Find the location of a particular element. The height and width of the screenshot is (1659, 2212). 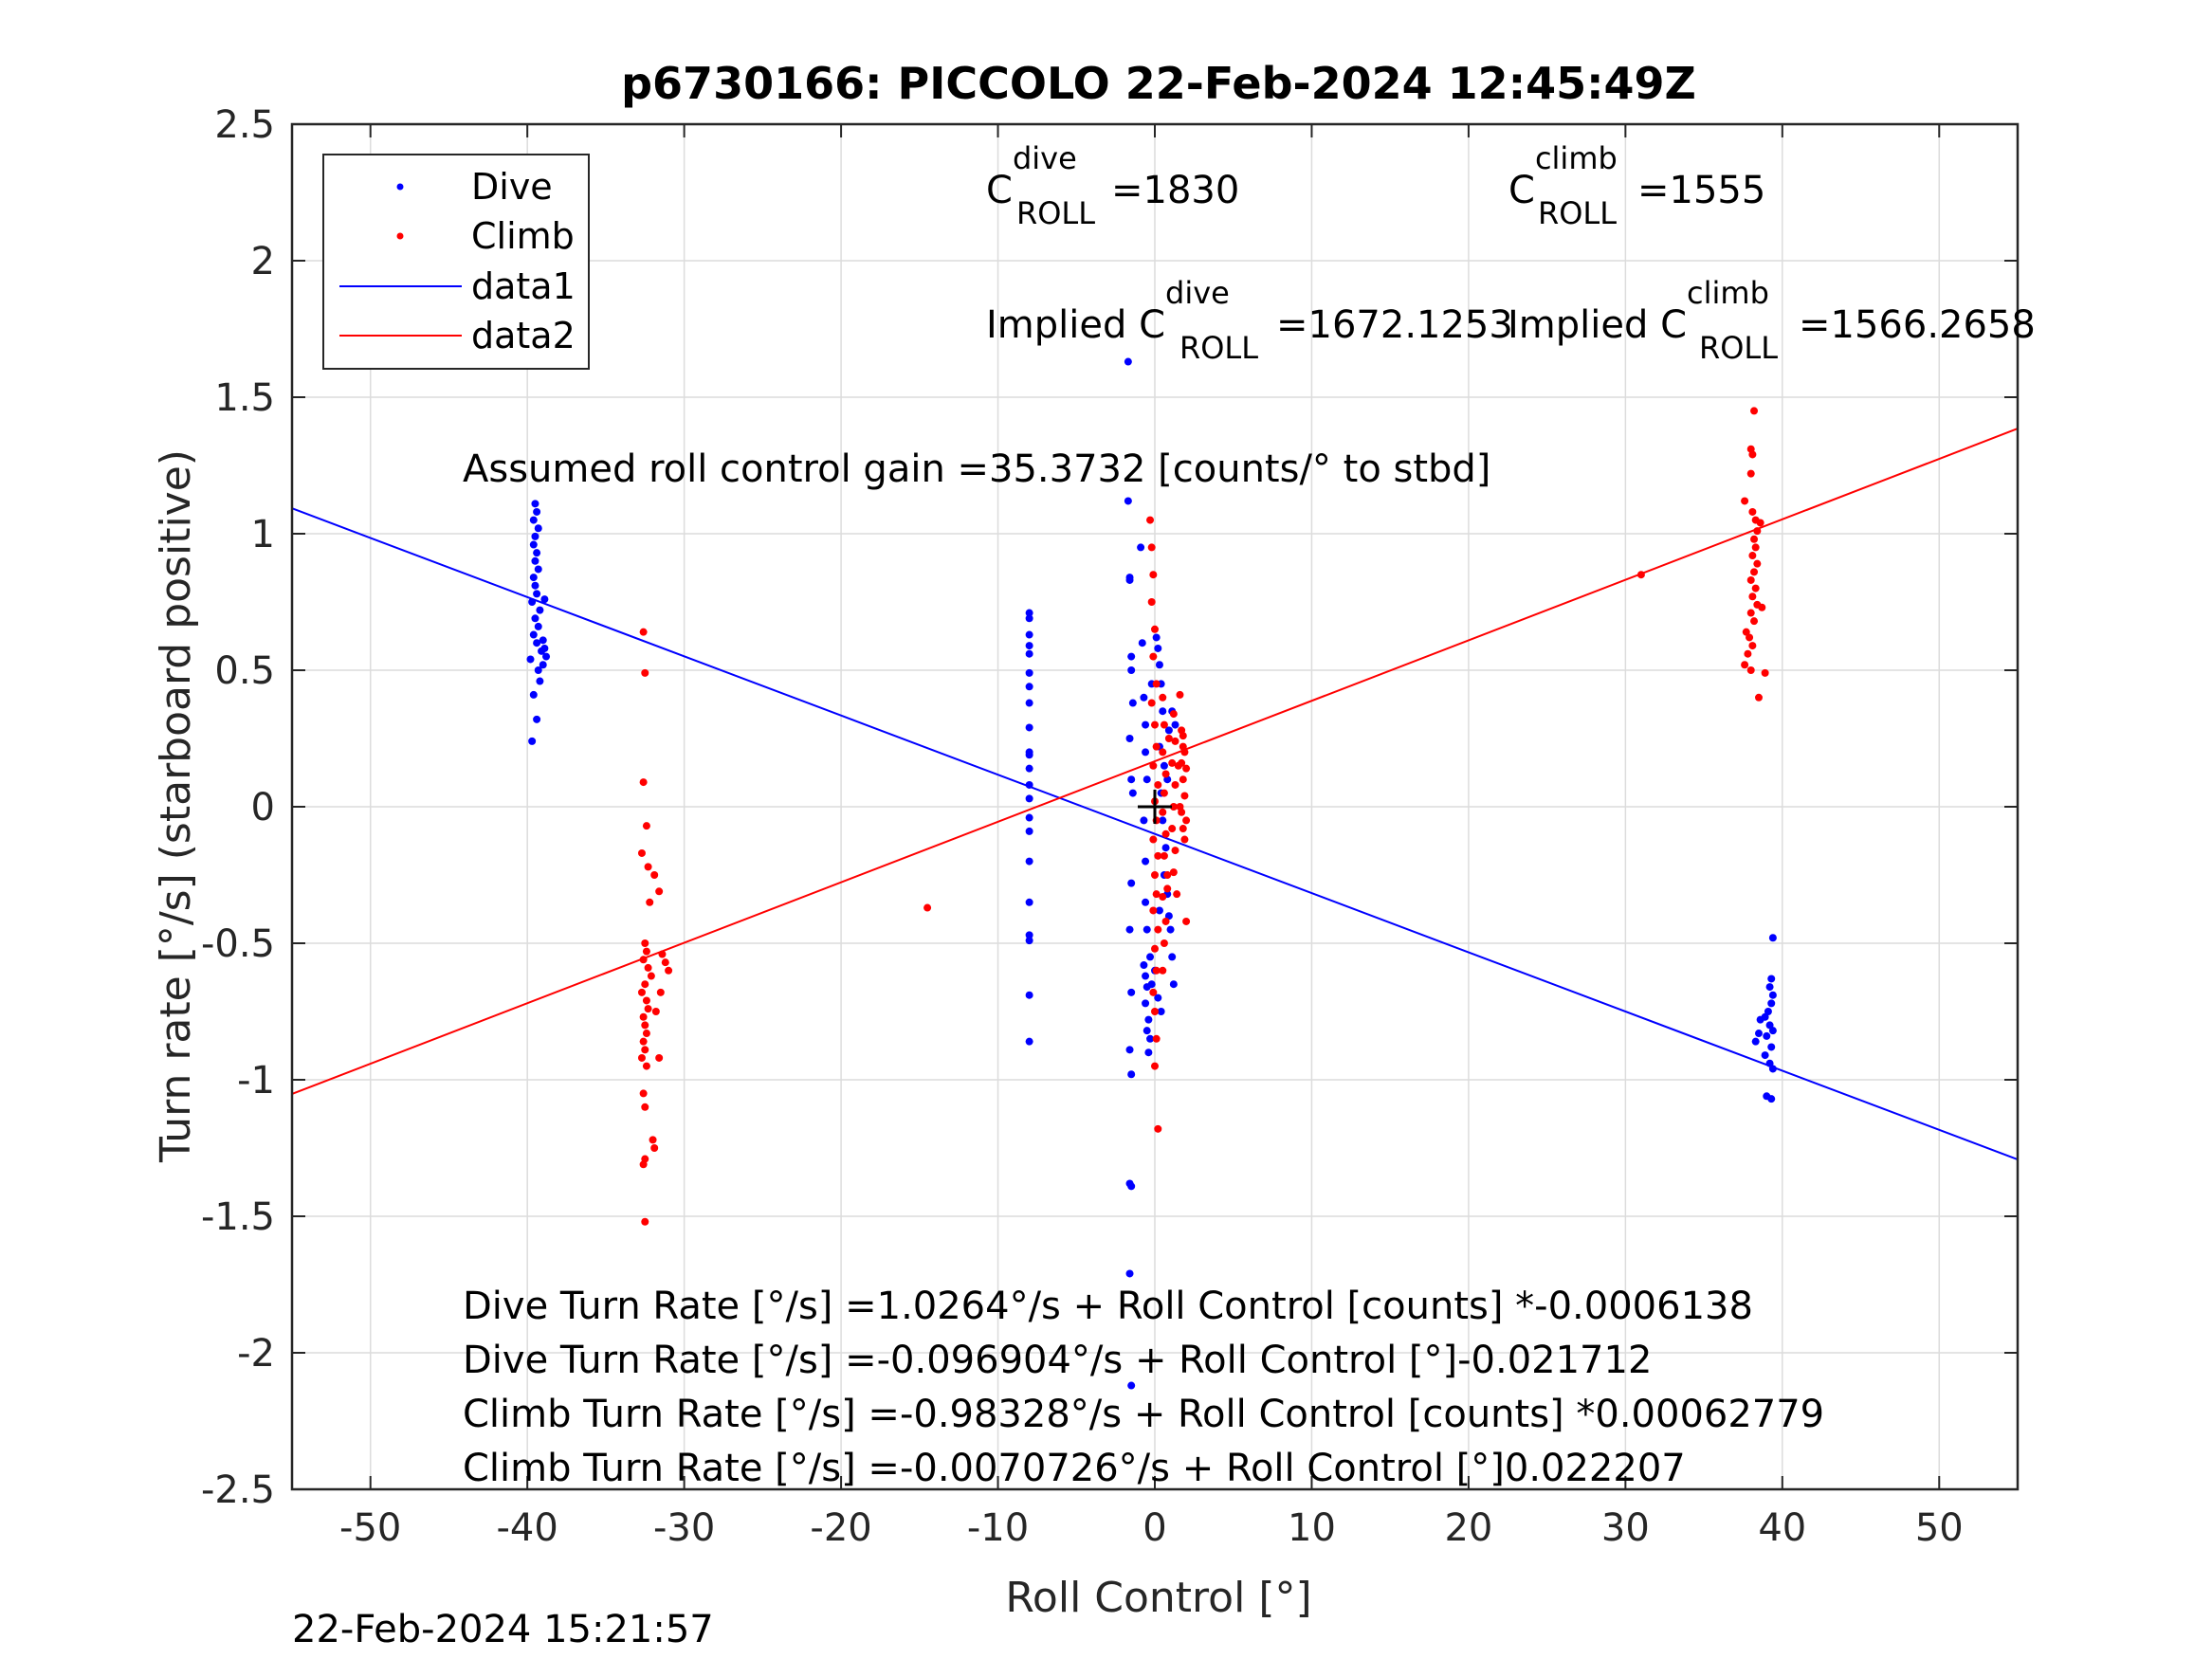

c-roll-climb-sup: climb is located at coordinates (1576, 158).